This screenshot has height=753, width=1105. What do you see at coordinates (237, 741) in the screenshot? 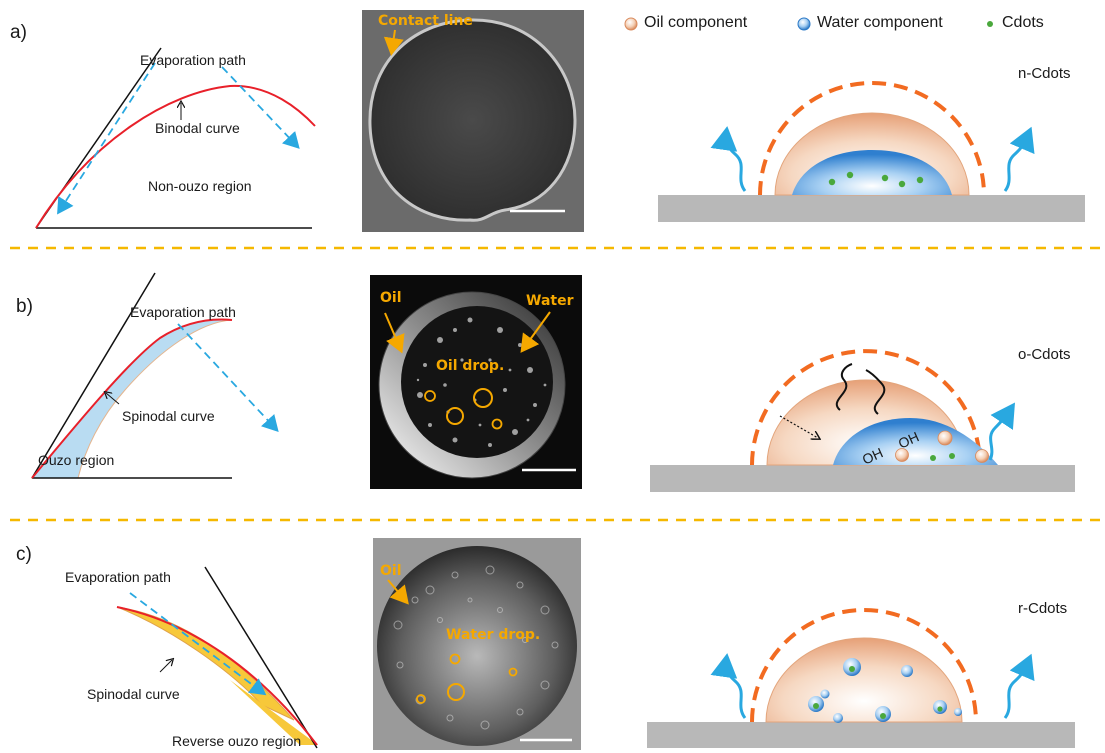
I see `reverse-ouzo-region-label: Reverse ouzo region` at bounding box center [237, 741].